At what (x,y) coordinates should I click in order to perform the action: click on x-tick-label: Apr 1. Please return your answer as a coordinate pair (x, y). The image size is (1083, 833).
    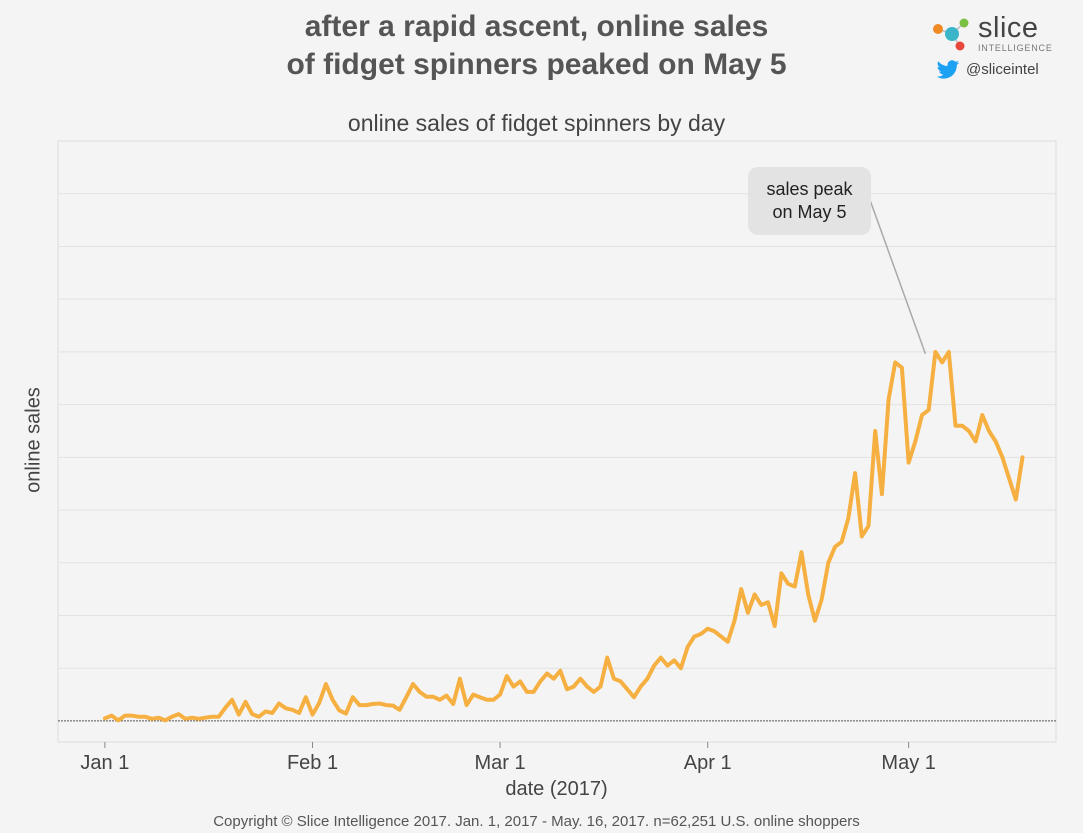
    Looking at the image, I should click on (708, 763).